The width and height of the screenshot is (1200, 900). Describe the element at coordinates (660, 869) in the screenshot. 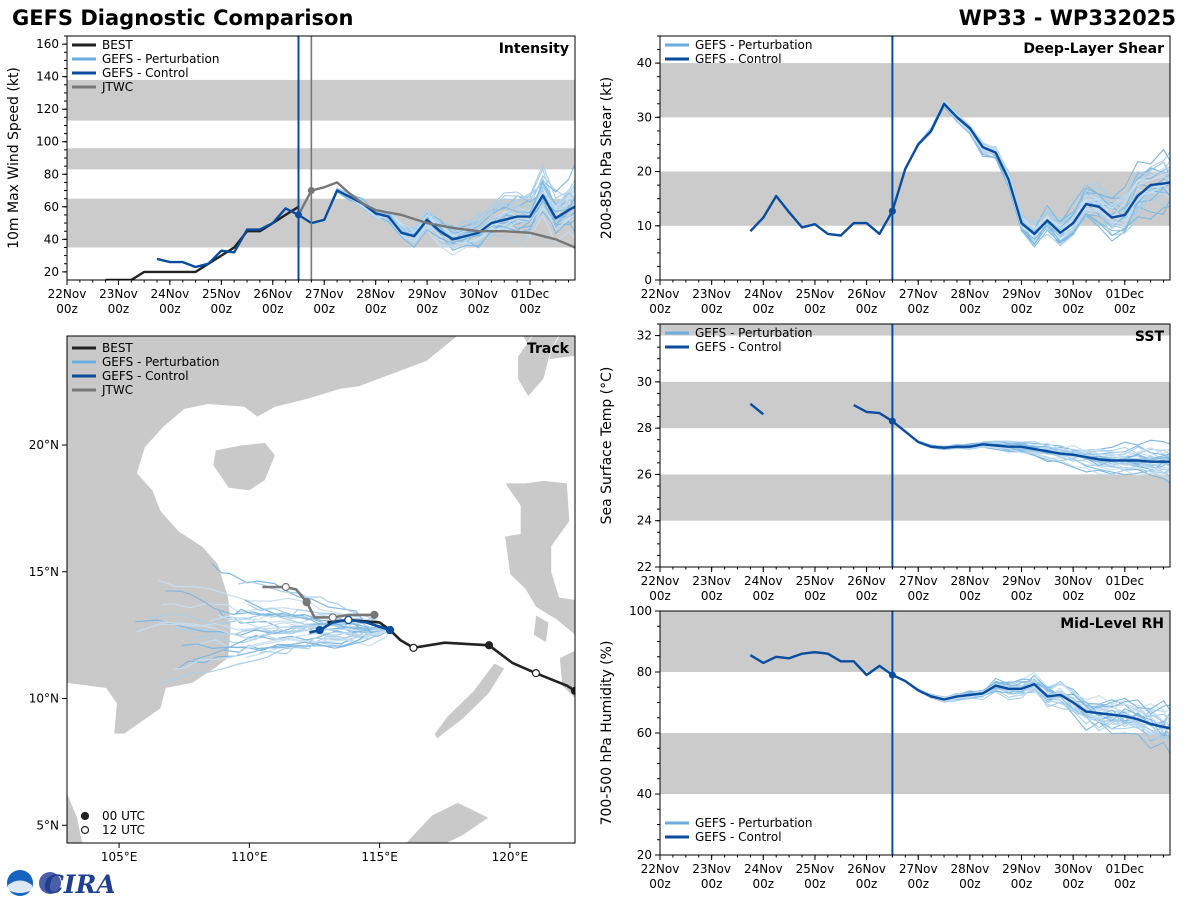

I see `x-tick-label: 22Nov` at that location.